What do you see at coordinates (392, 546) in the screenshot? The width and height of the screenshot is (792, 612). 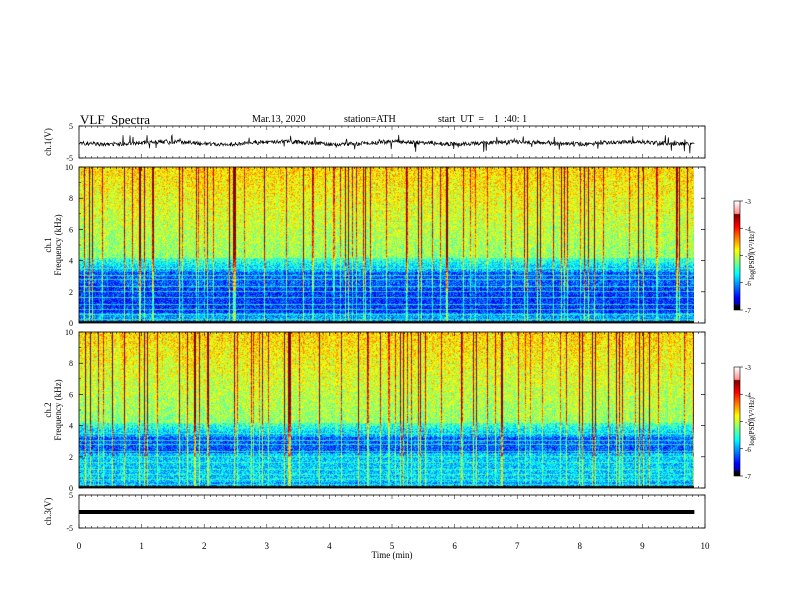 I see `x-tick-label: 5` at bounding box center [392, 546].